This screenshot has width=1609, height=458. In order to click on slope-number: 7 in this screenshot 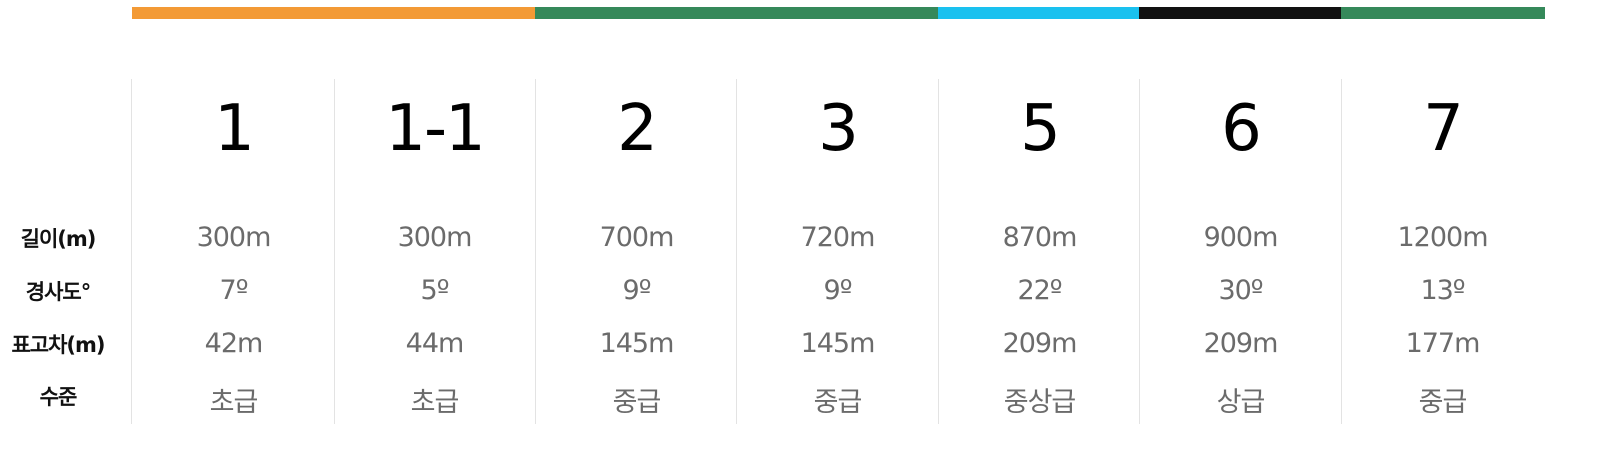, I will do `click(1443, 129)`.